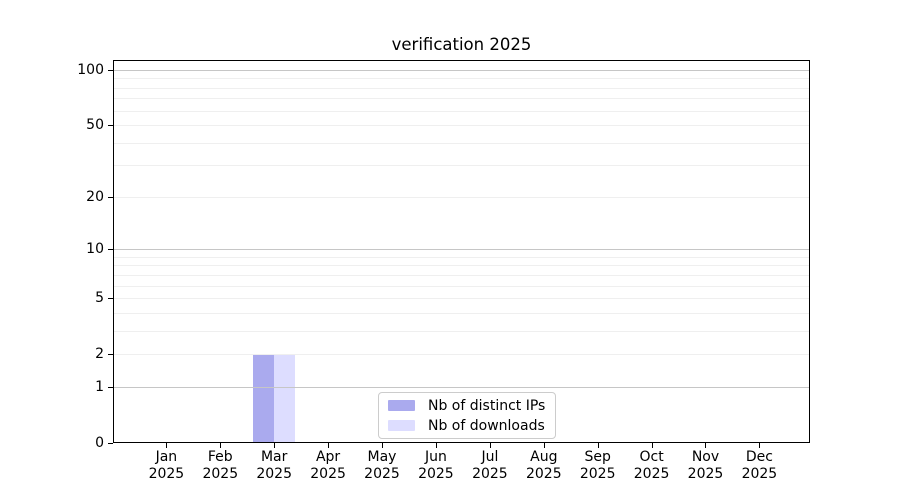 The width and height of the screenshot is (900, 500). Describe the element at coordinates (274, 457) in the screenshot. I see `x-tick-month: Mar` at that location.